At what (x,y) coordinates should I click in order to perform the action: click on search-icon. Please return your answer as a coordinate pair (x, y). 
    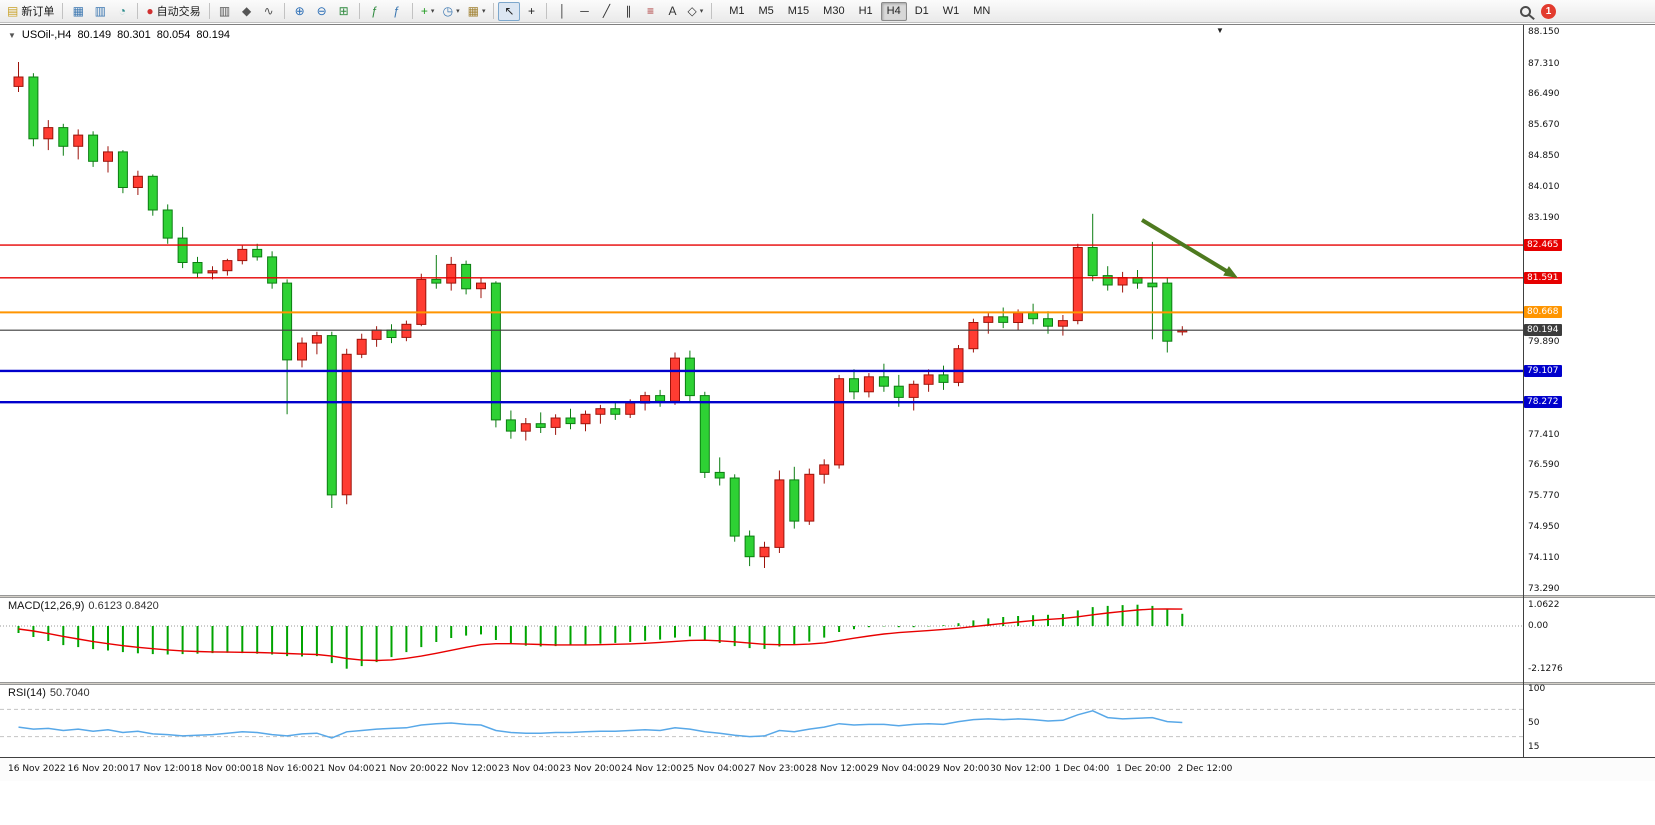
    Looking at the image, I should click on (1525, 11).